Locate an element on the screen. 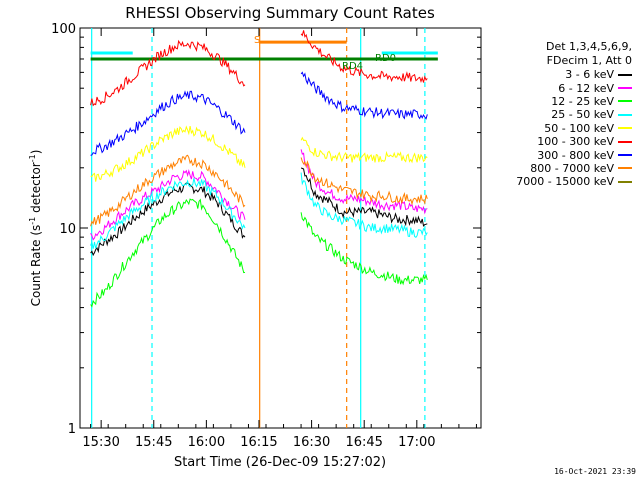  legend-item: 6 - 12 keV is located at coordinates (557, 88).